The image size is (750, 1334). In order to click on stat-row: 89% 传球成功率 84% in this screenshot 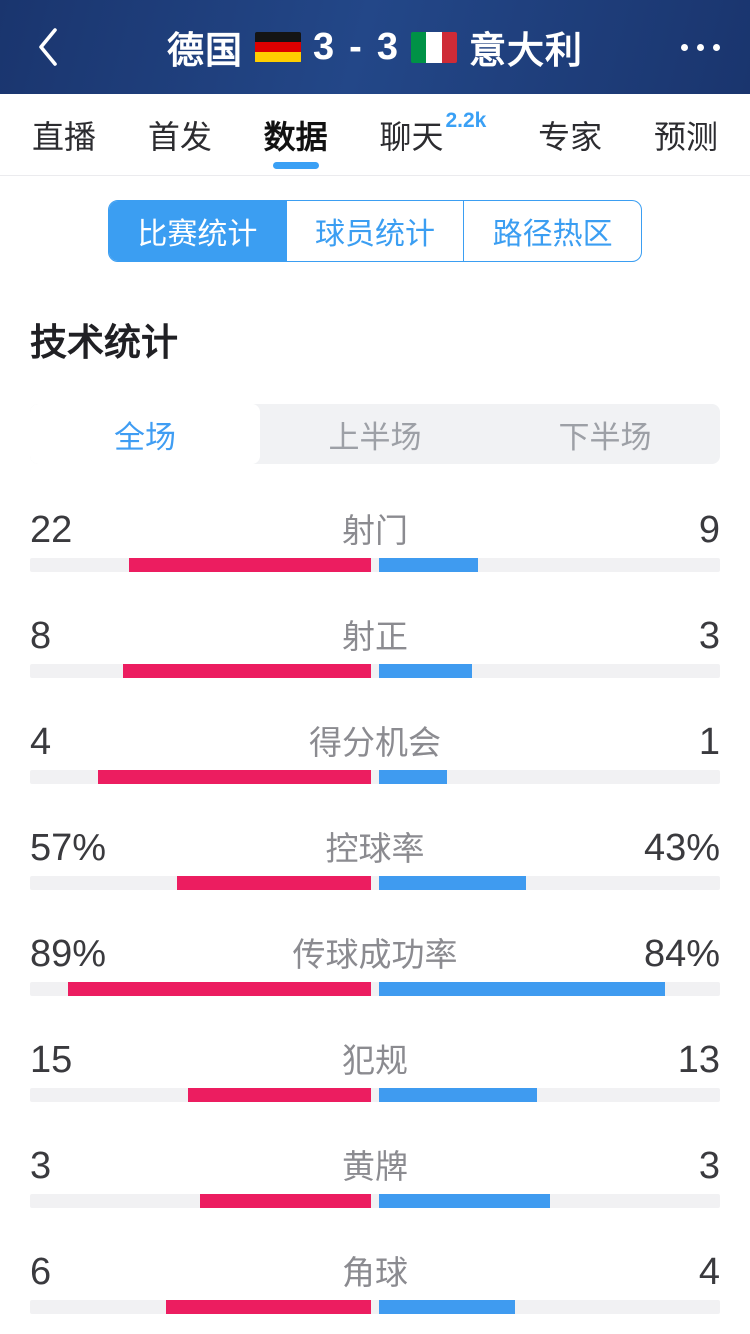, I will do `click(375, 959)`.